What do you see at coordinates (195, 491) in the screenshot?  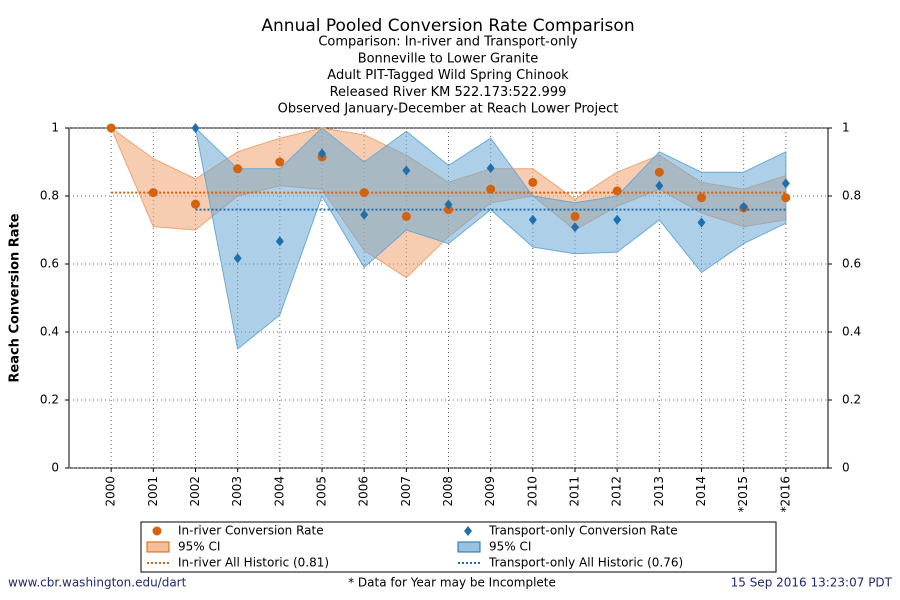 I see `x-tick-label: 2002` at bounding box center [195, 491].